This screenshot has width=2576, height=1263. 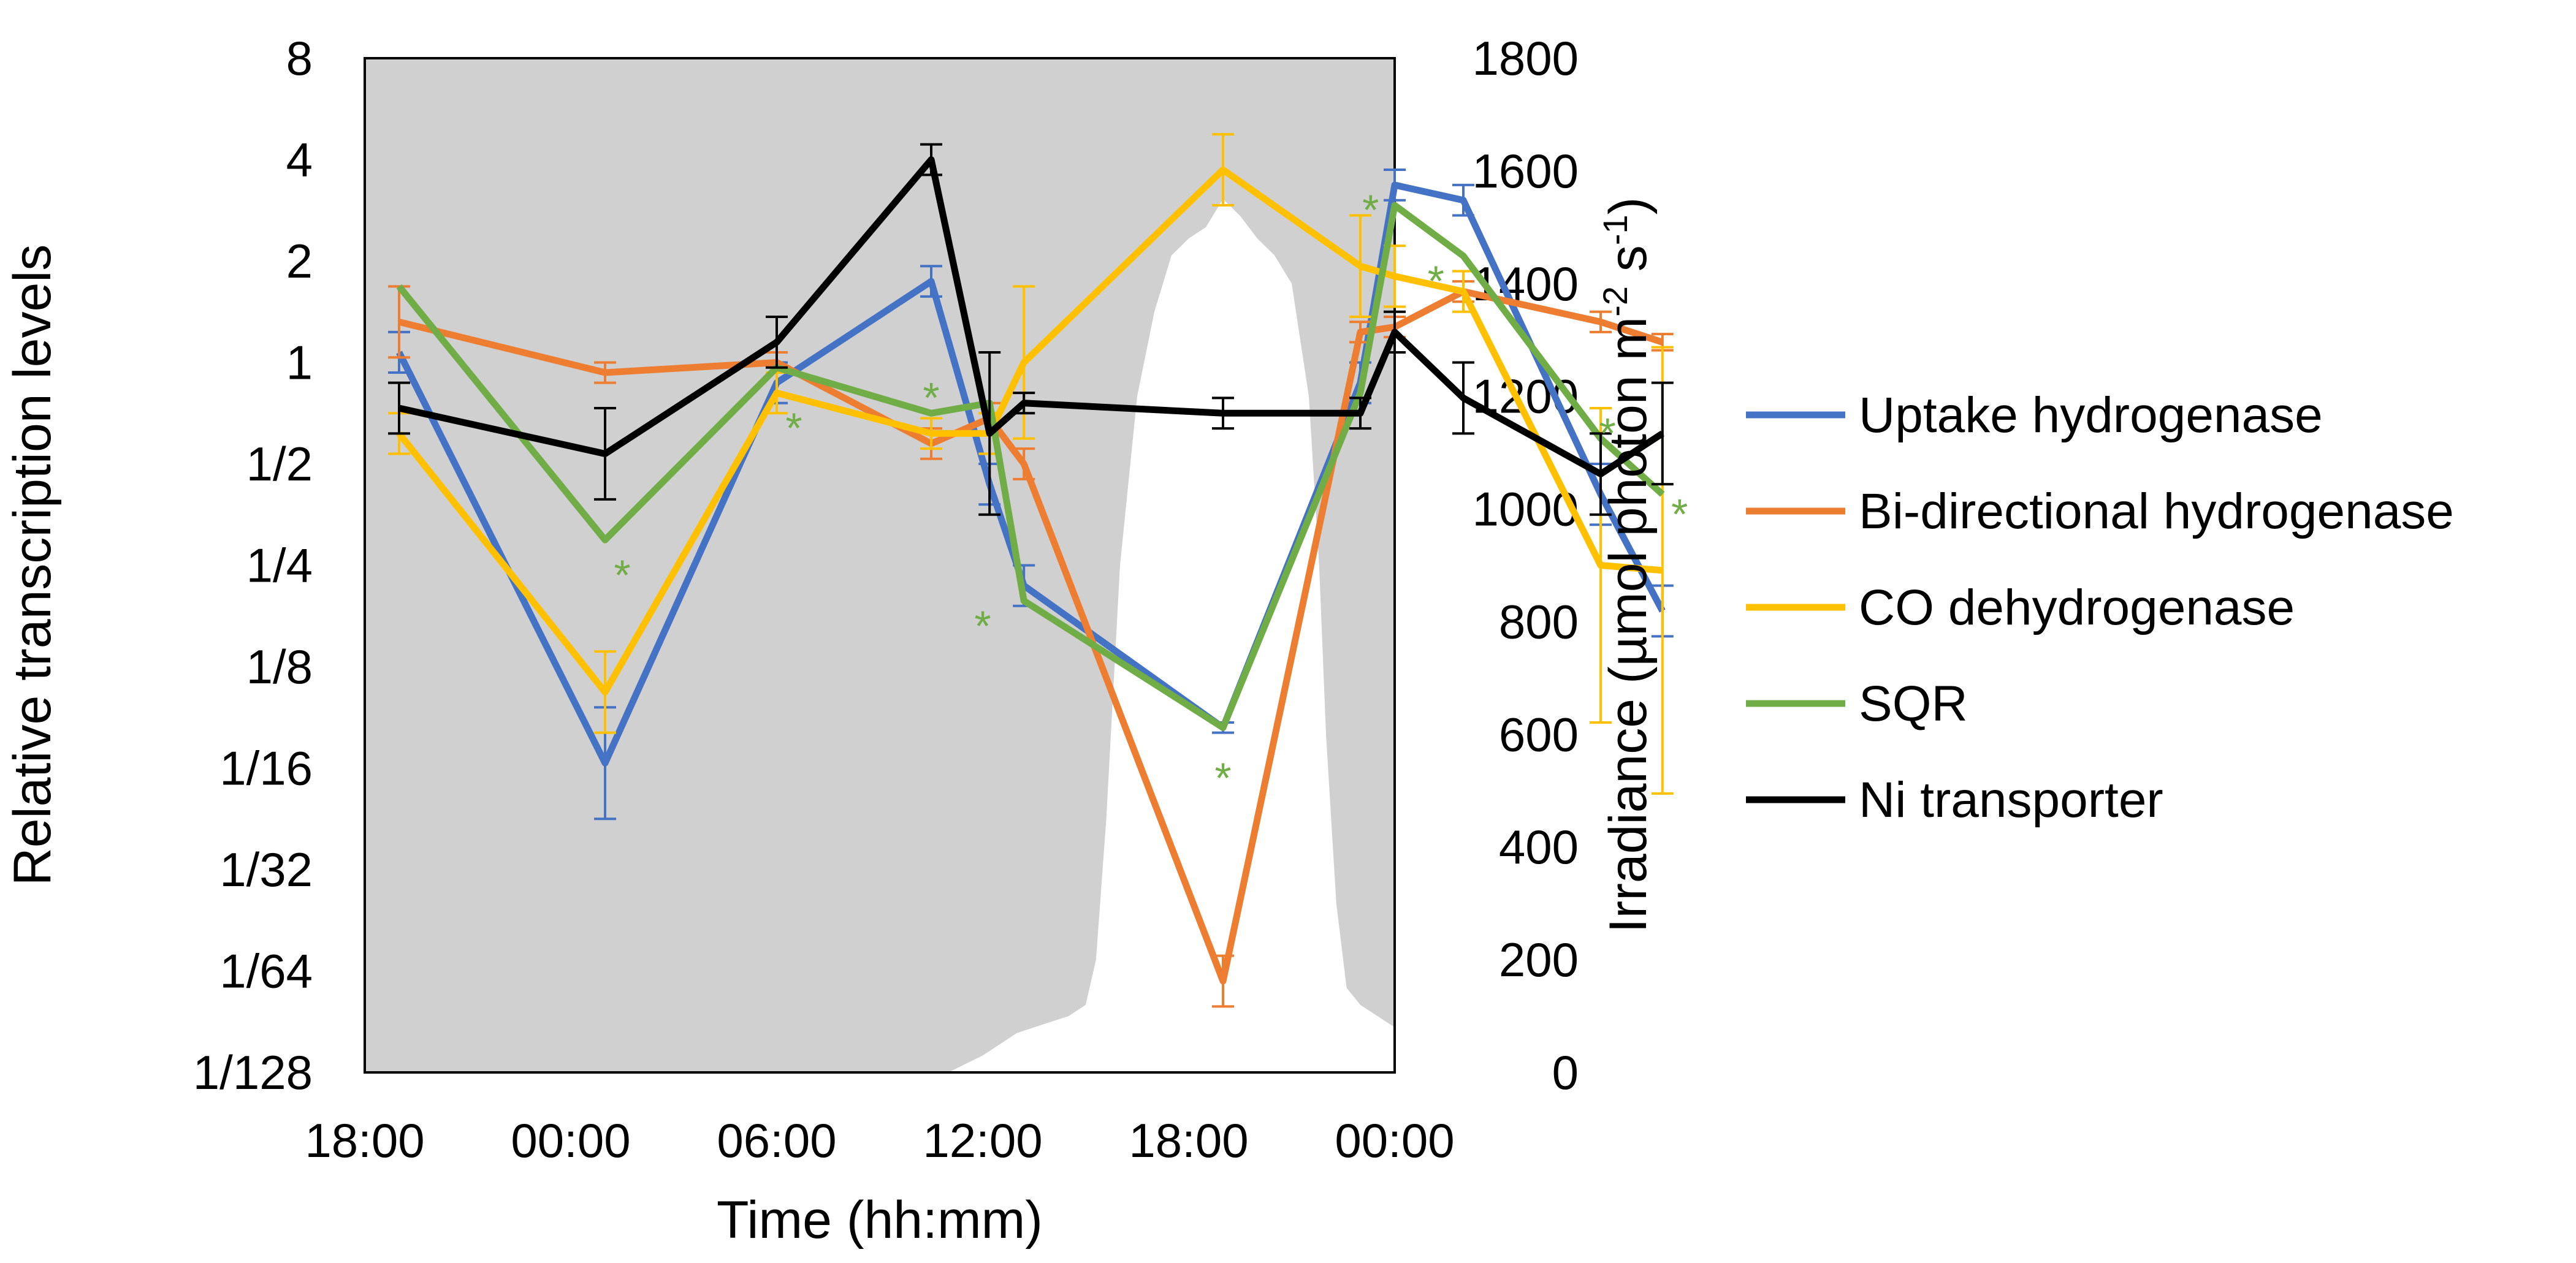 I want to click on y-left-tick-label-2: 2, so click(x=299, y=261).